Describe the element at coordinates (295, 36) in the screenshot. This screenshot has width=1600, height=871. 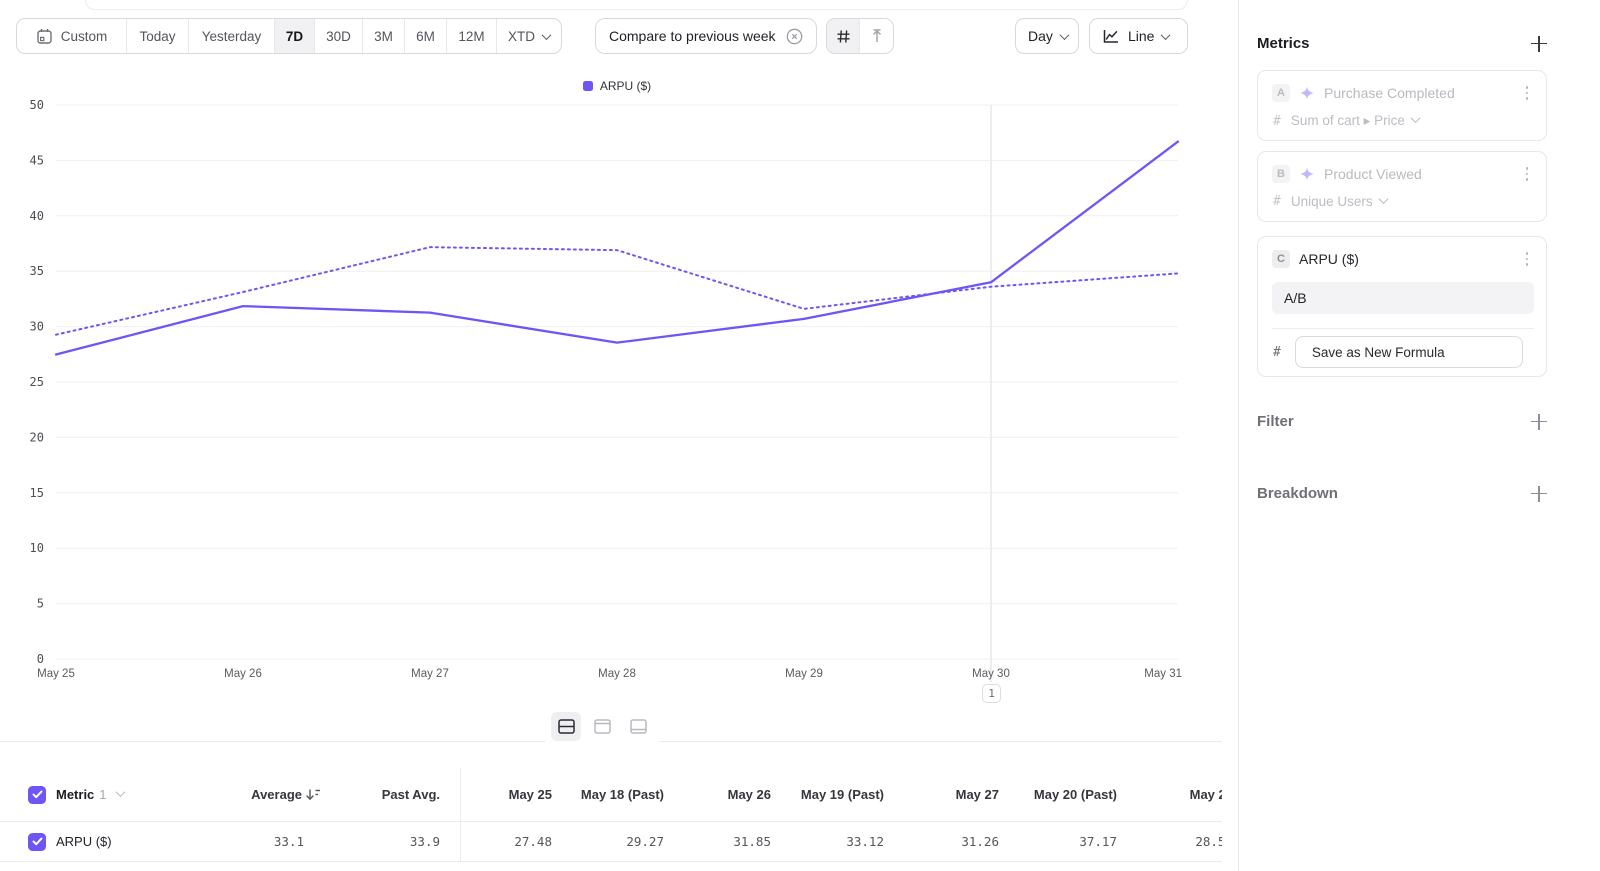
I see `date-range-7d: 7D` at that location.